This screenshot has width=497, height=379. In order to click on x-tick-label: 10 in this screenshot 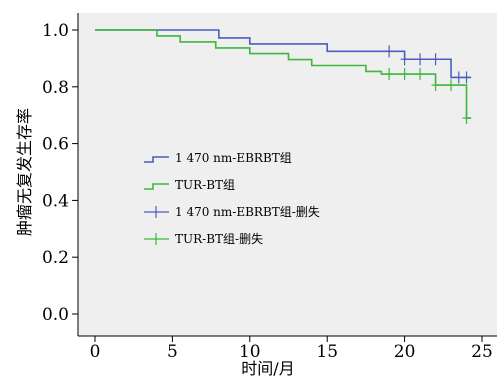, I will do `click(250, 352)`.